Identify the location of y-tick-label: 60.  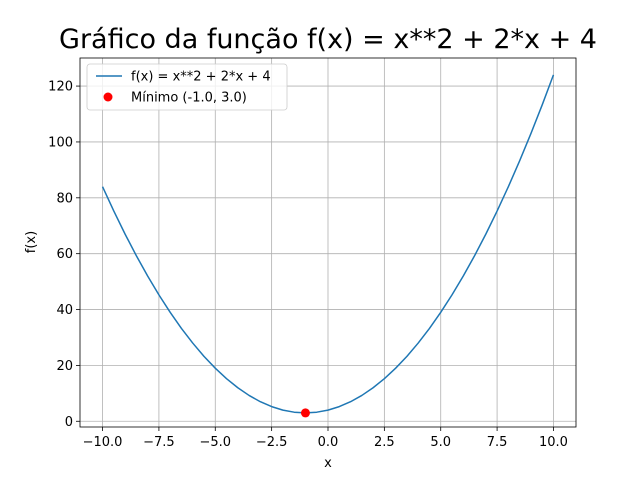
(64, 254).